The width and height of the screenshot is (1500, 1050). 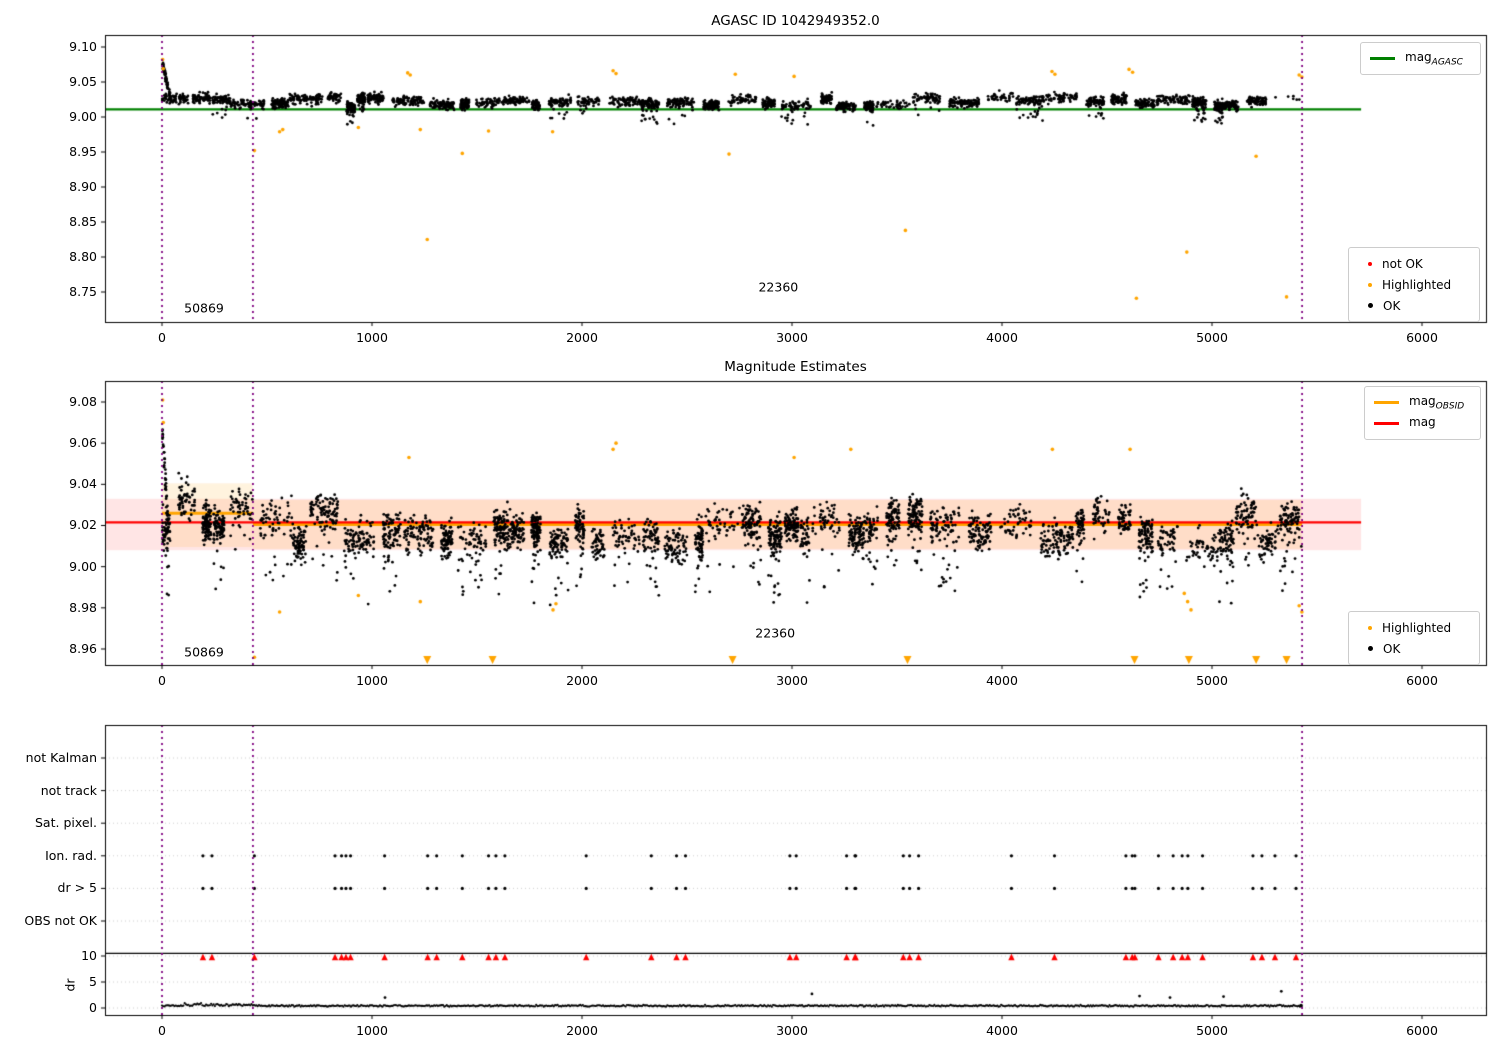 What do you see at coordinates (83, 484) in the screenshot?
I see `y-tick-label: 9.04` at bounding box center [83, 484].